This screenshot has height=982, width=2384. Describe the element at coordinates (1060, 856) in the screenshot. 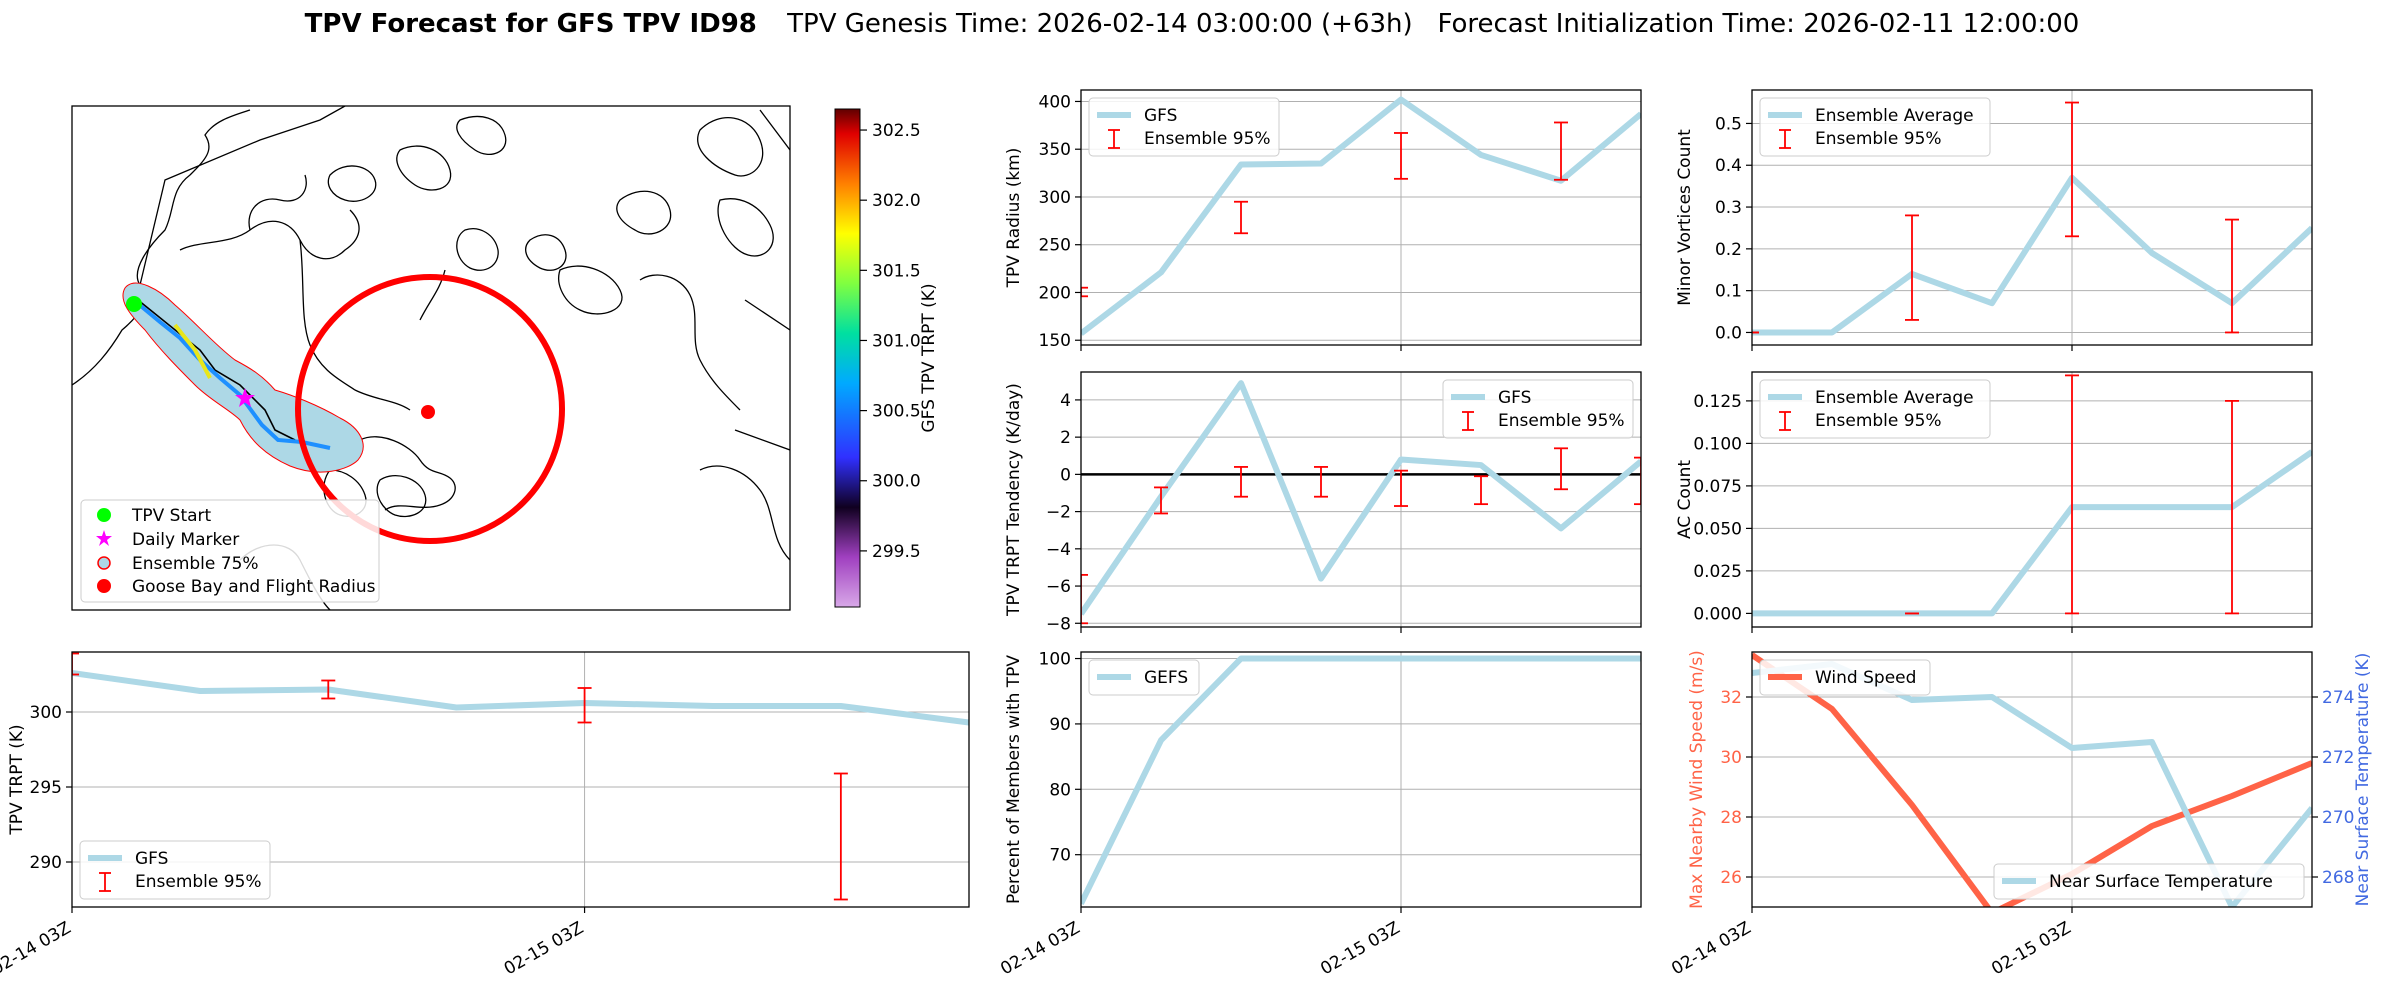

I see `y-tick-label: 70` at that location.